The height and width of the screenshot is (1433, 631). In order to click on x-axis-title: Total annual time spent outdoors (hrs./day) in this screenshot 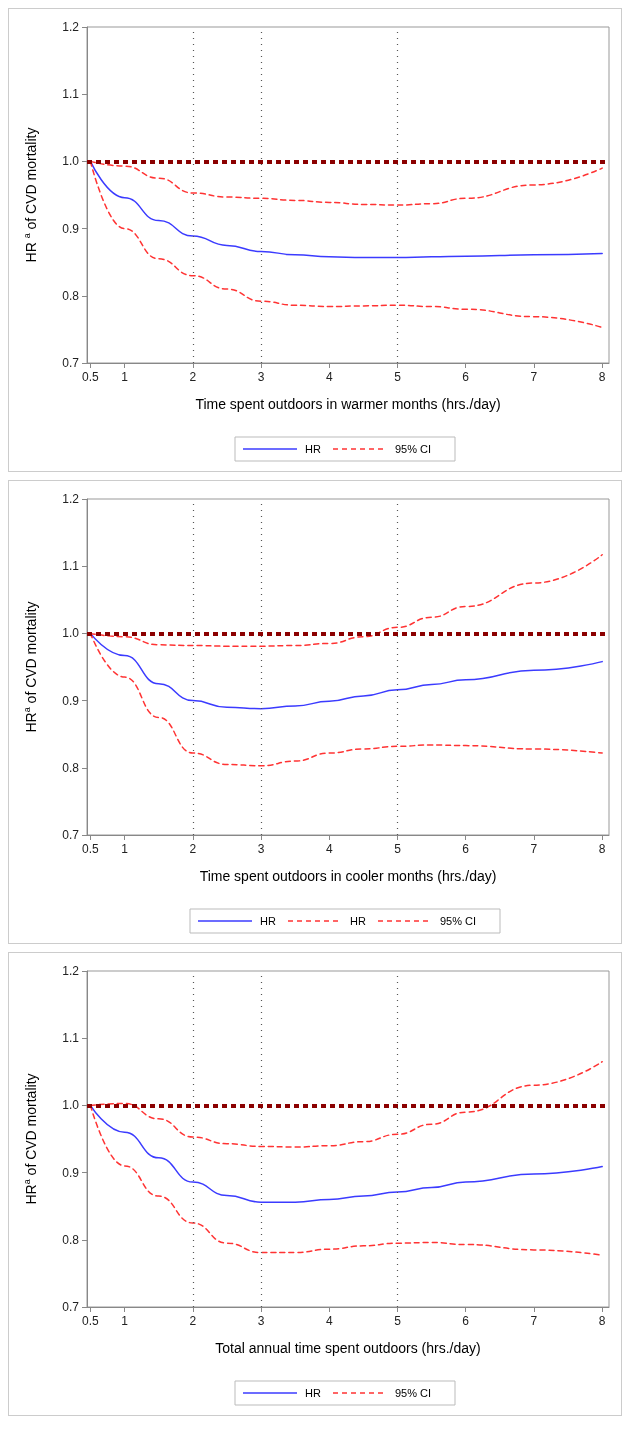, I will do `click(348, 1348)`.